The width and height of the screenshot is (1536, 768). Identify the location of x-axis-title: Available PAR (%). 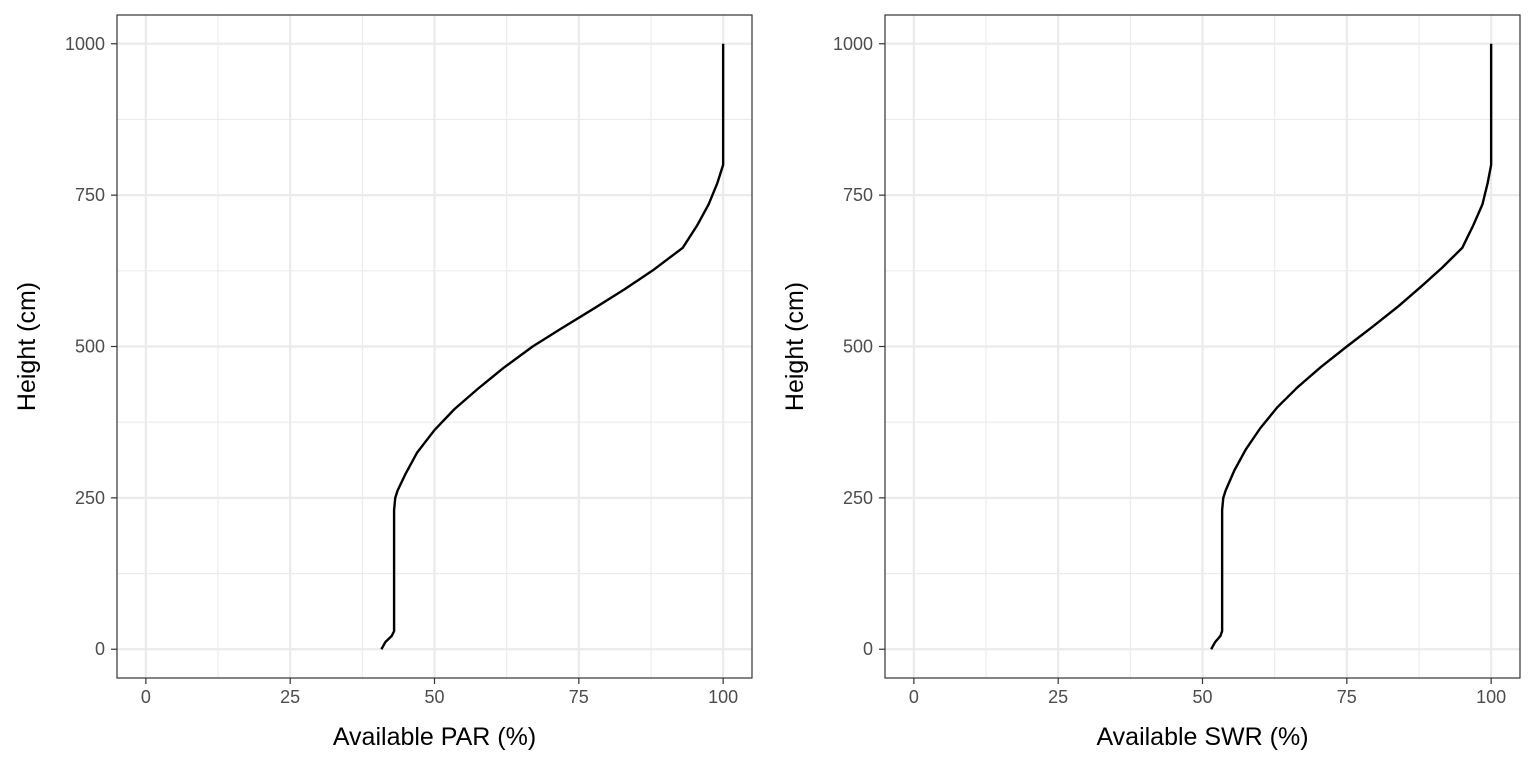
(434, 737).